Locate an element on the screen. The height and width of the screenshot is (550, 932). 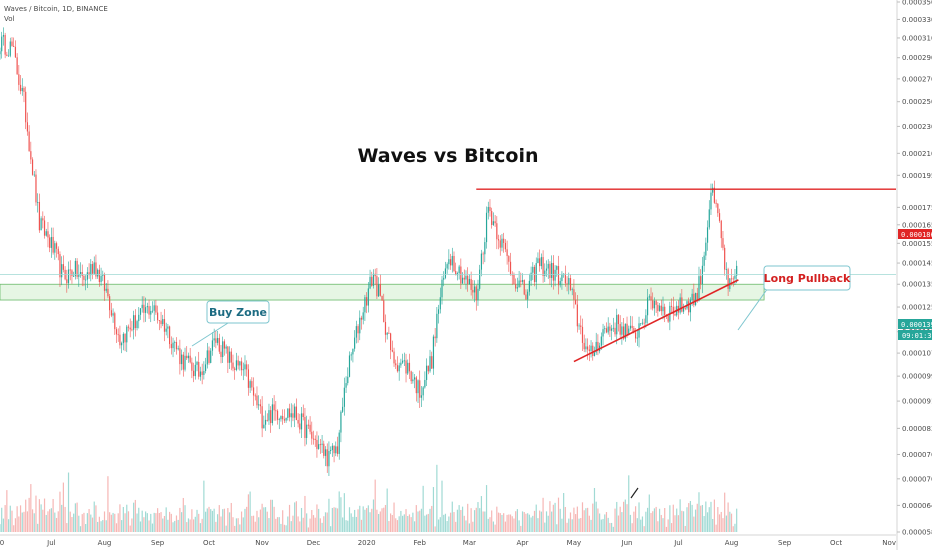
buy-zone-callout: Buy Zone is located at coordinates (238, 312).